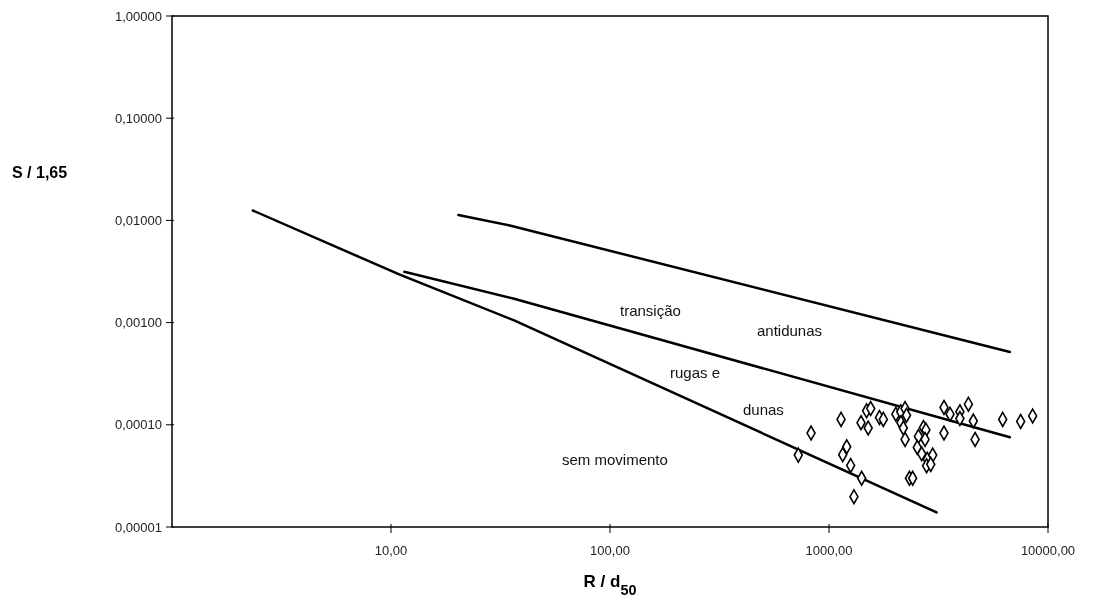  Describe the element at coordinates (1048, 550) in the screenshot. I see `x-tick-label: 10000,00` at that location.